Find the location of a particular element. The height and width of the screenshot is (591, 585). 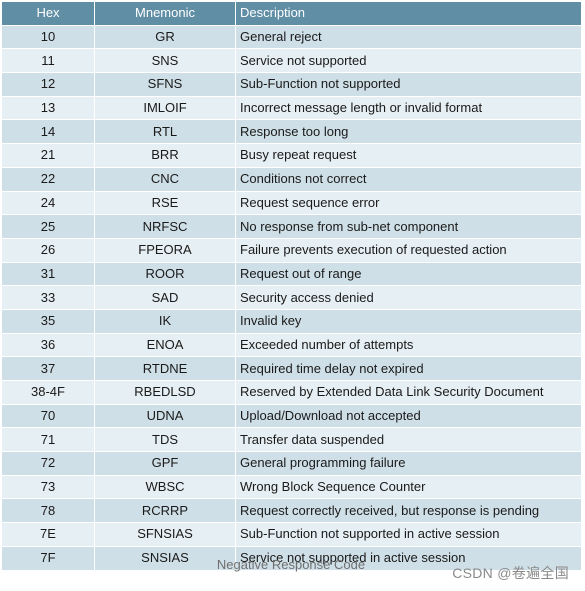

cell-mnemonic: SAD is located at coordinates (165, 297).